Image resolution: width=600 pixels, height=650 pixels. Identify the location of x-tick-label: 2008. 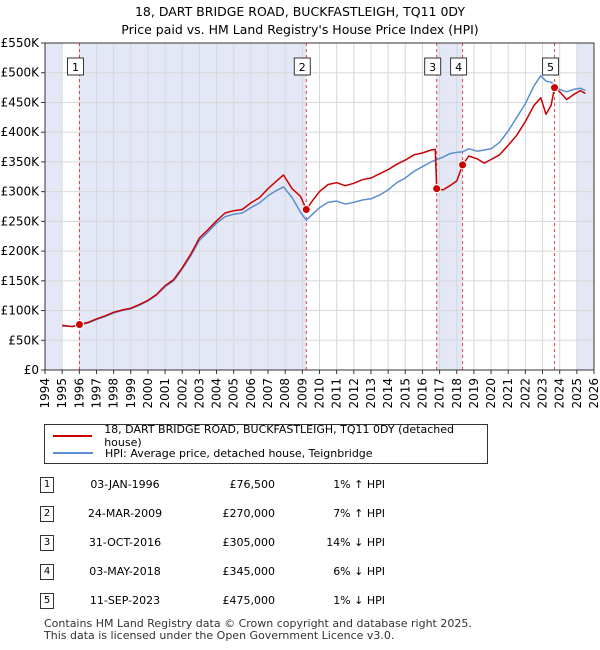
(285, 393).